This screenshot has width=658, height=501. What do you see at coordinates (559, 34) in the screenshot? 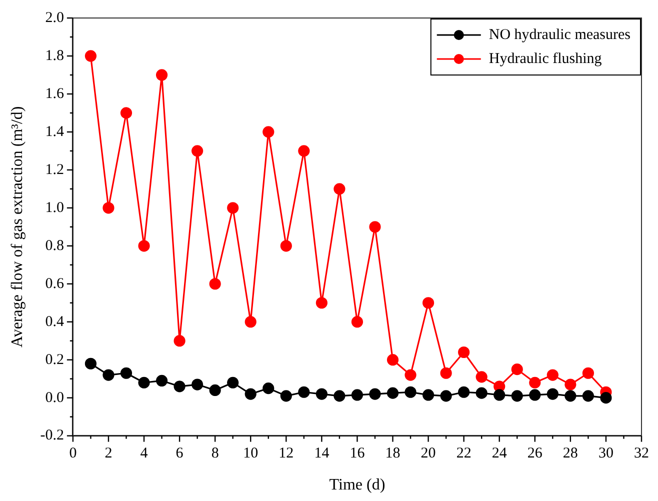
I see `legend-label: NO hydraulic measures` at bounding box center [559, 34].